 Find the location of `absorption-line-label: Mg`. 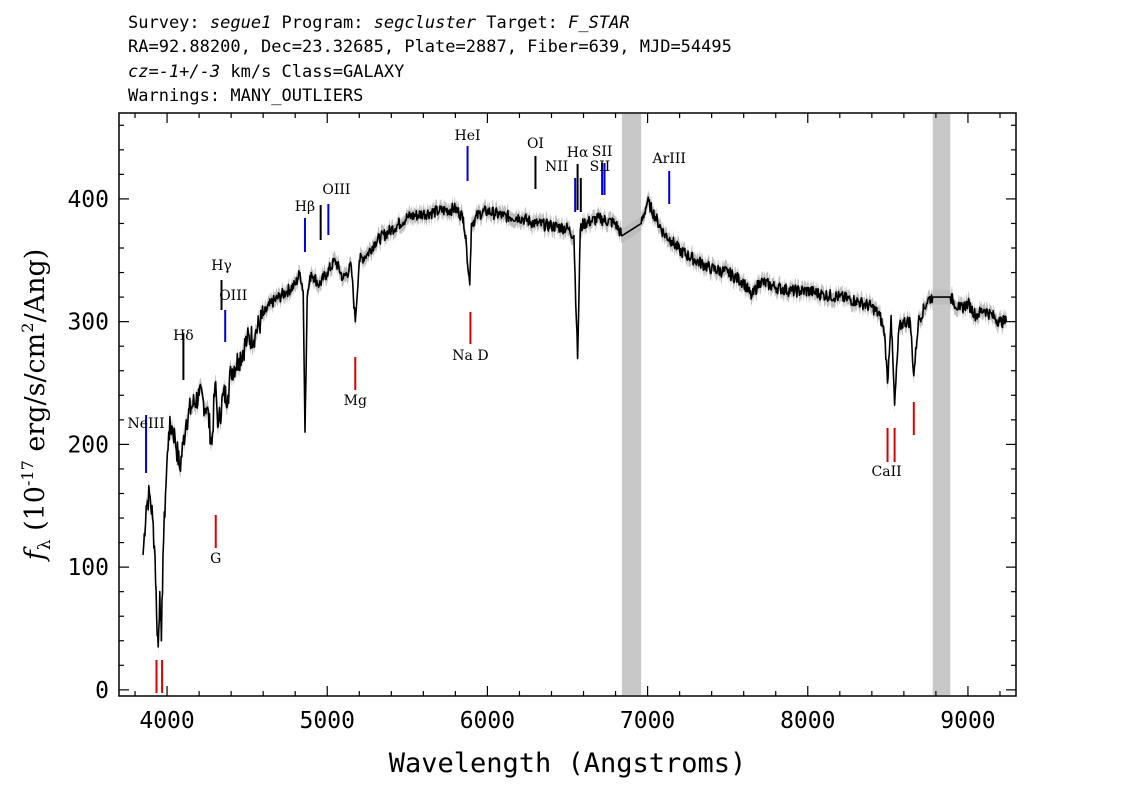

absorption-line-label: Mg is located at coordinates (355, 401).